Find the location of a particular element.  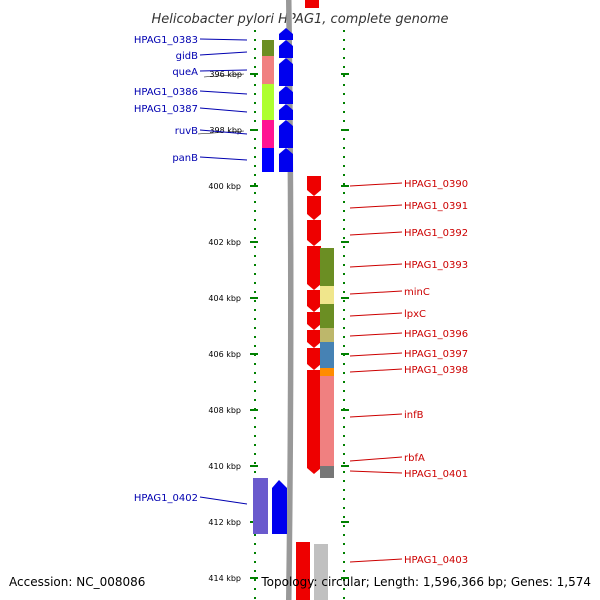

left-gene-label: queA is located at coordinates (185, 72).